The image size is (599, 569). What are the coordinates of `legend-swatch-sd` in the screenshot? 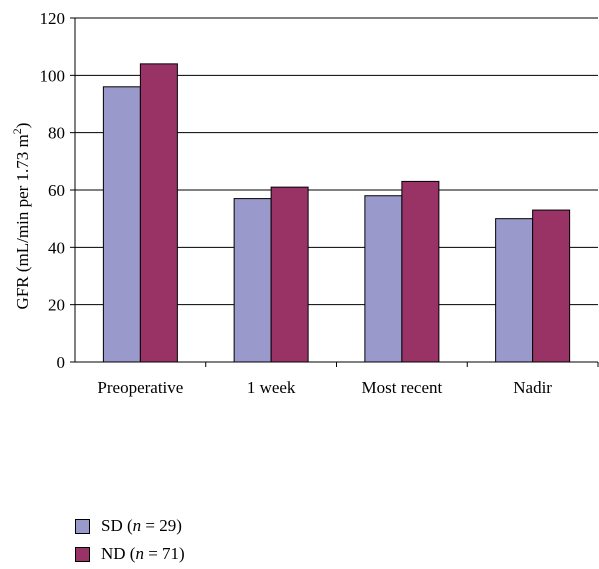 It's located at (82, 526).